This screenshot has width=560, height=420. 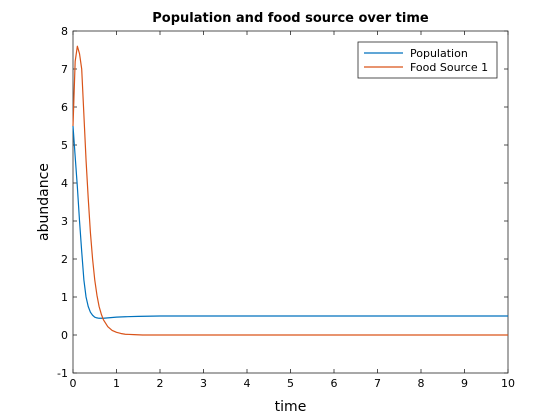 I want to click on y-tick-label: -1, so click(x=62, y=373).